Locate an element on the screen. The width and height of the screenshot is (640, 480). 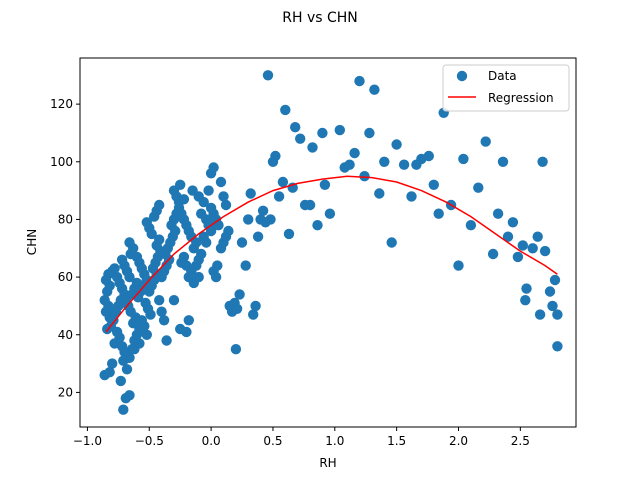
x-tick-label: 2.5 is located at coordinates (520, 441).